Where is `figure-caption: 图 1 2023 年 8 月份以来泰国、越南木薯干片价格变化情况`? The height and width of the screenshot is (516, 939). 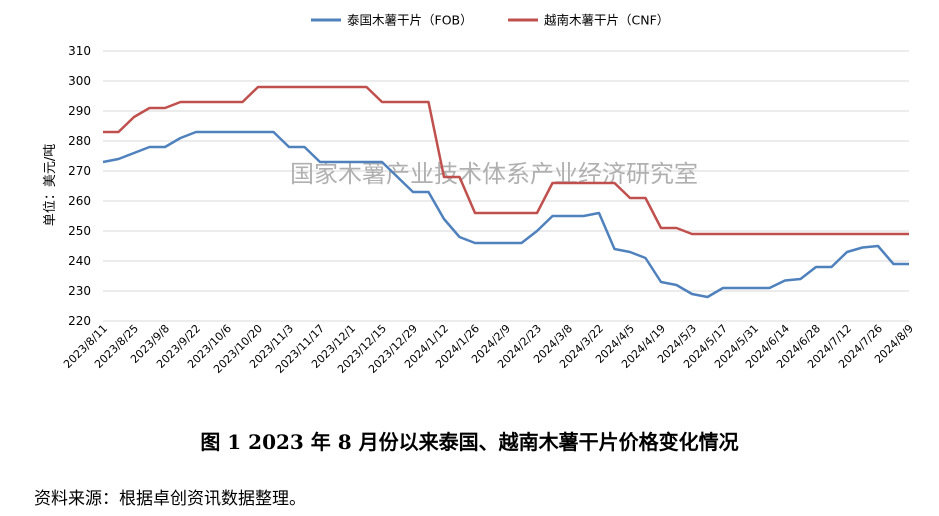 figure-caption: 图 1 2023 年 8 月份以来泰国、越南木薯干片价格变化情况 is located at coordinates (469, 442).